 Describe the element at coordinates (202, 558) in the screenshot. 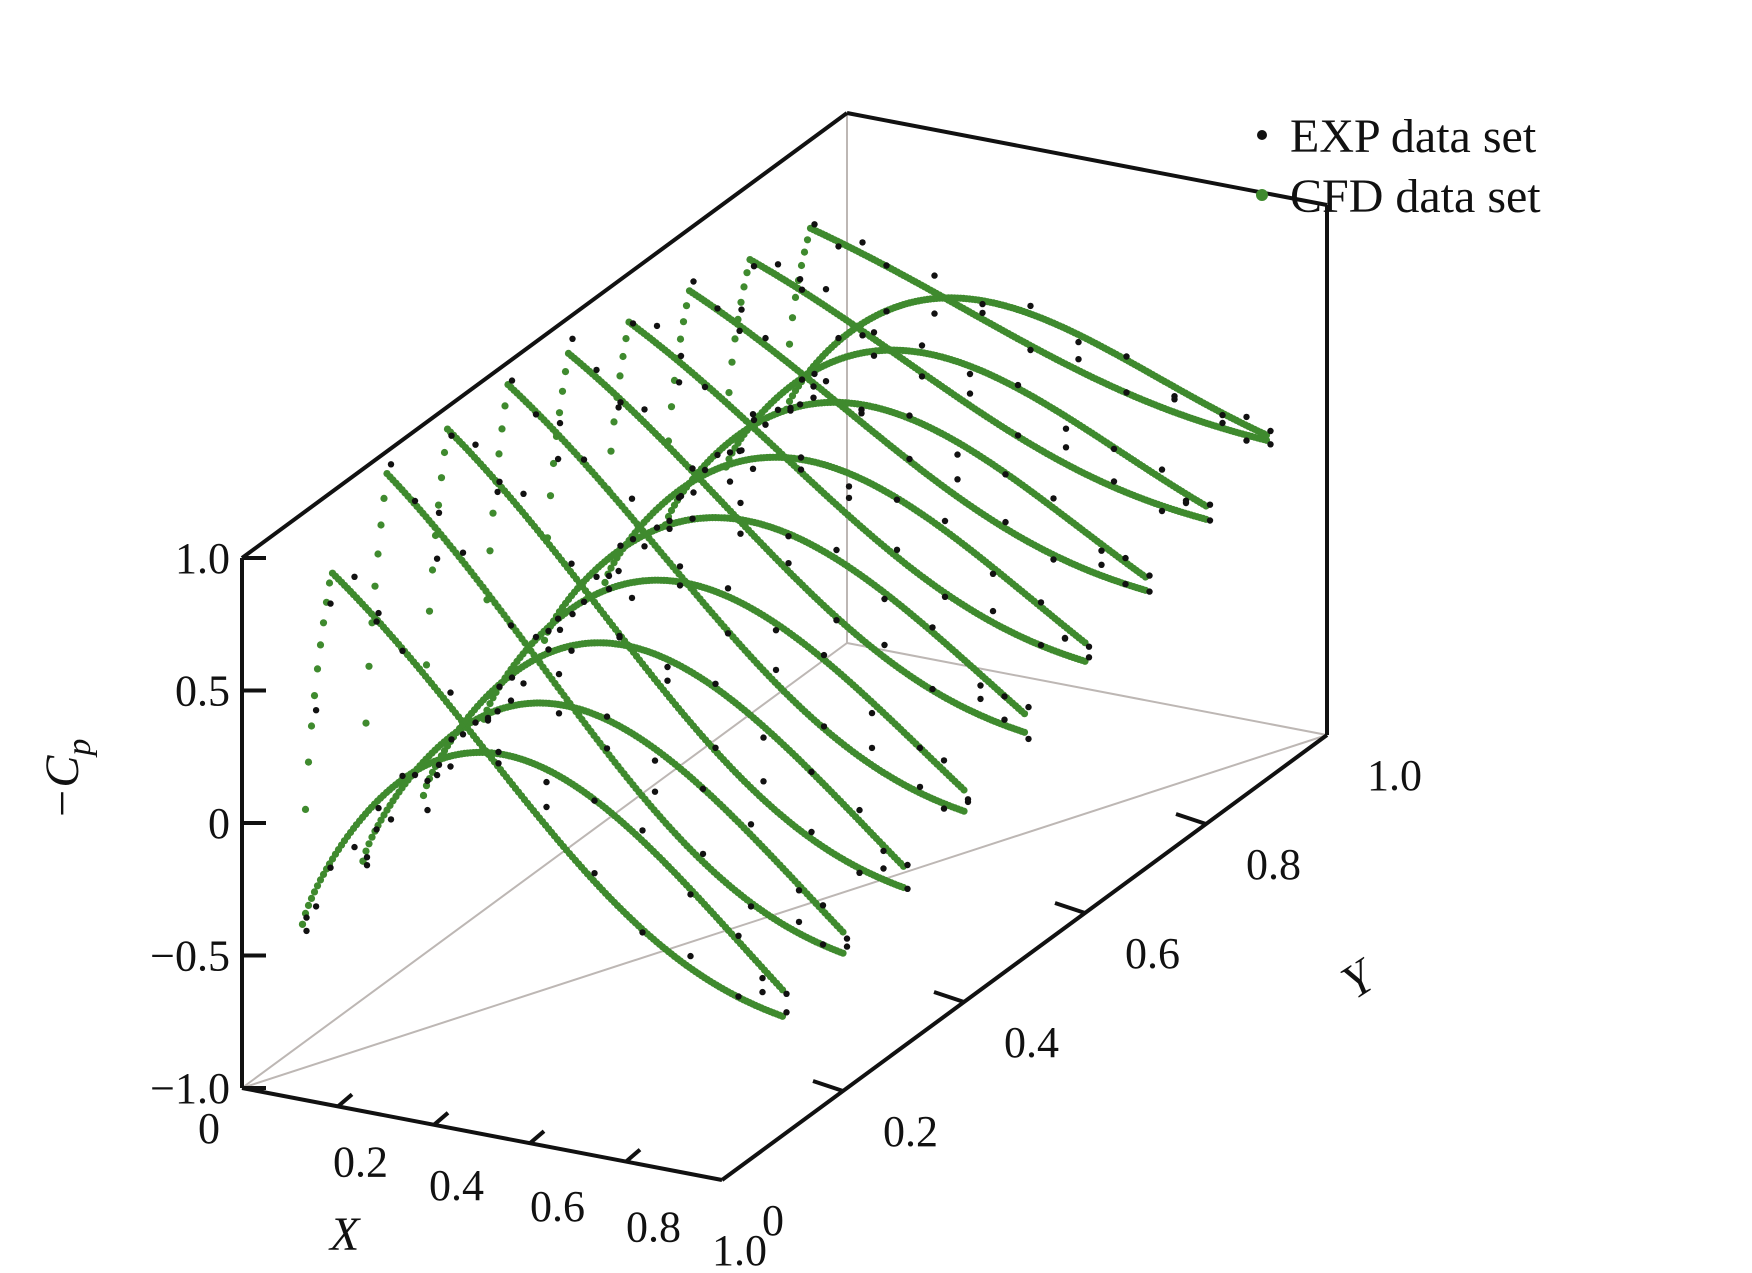

I see `z-tick-label: 1.0` at that location.